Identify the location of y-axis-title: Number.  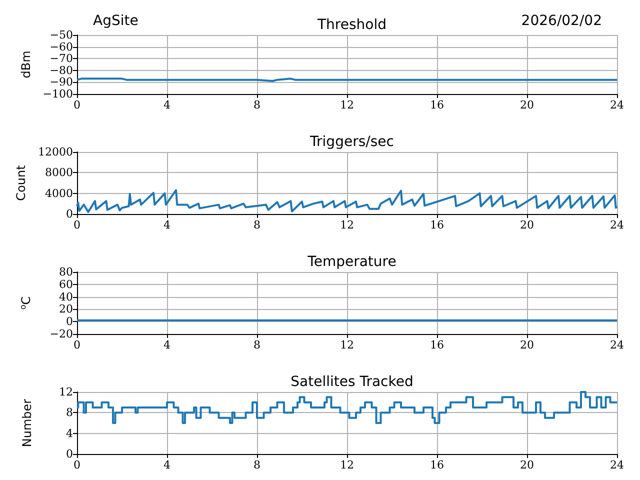
(27, 423).